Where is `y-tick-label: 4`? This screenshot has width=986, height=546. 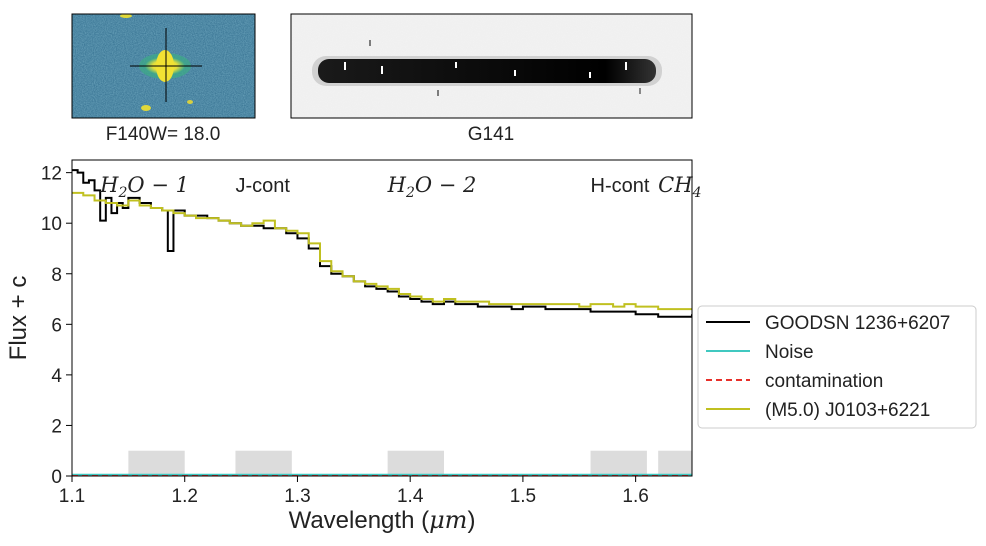 y-tick-label: 4 is located at coordinates (56, 376).